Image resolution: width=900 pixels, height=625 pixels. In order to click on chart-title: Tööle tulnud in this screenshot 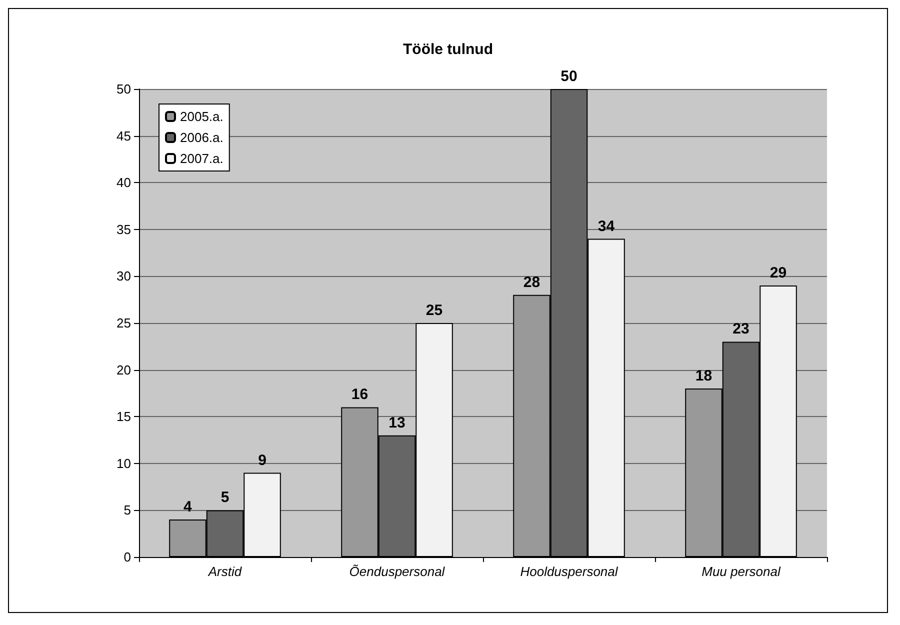, I will do `click(448, 49)`.